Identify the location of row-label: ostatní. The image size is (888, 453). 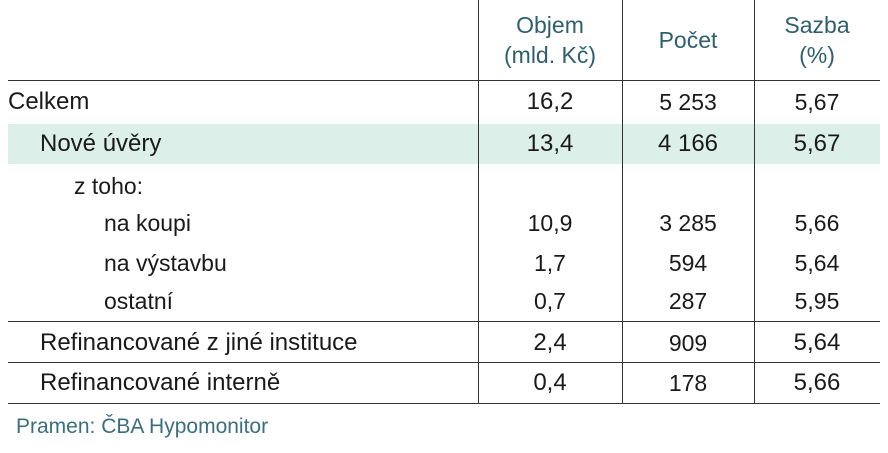
(139, 300).